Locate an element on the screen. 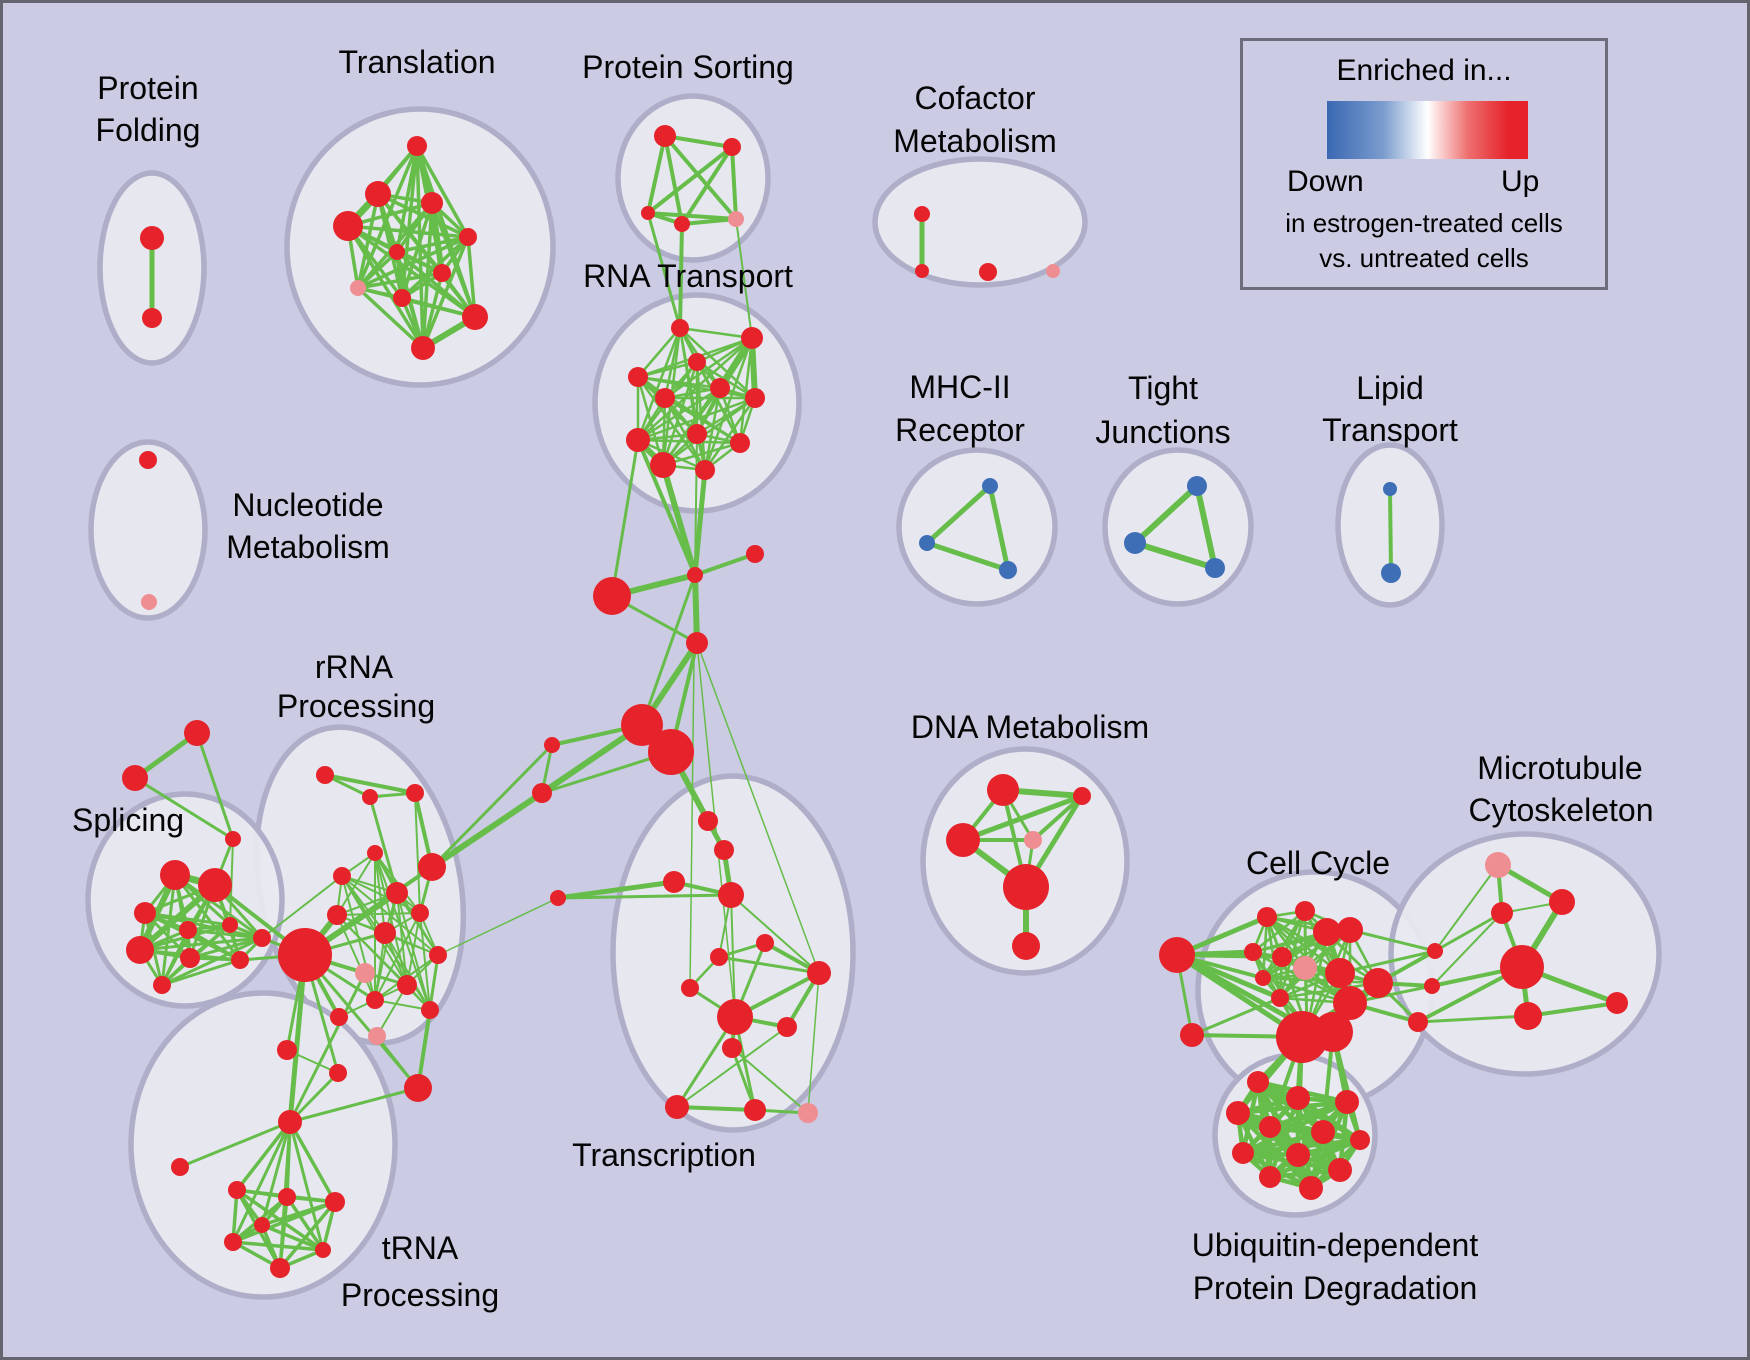 The width and height of the screenshot is (1750, 1360). cluster-label-mhc-ii-receptor-line1: MHC-II is located at coordinates (959, 387).